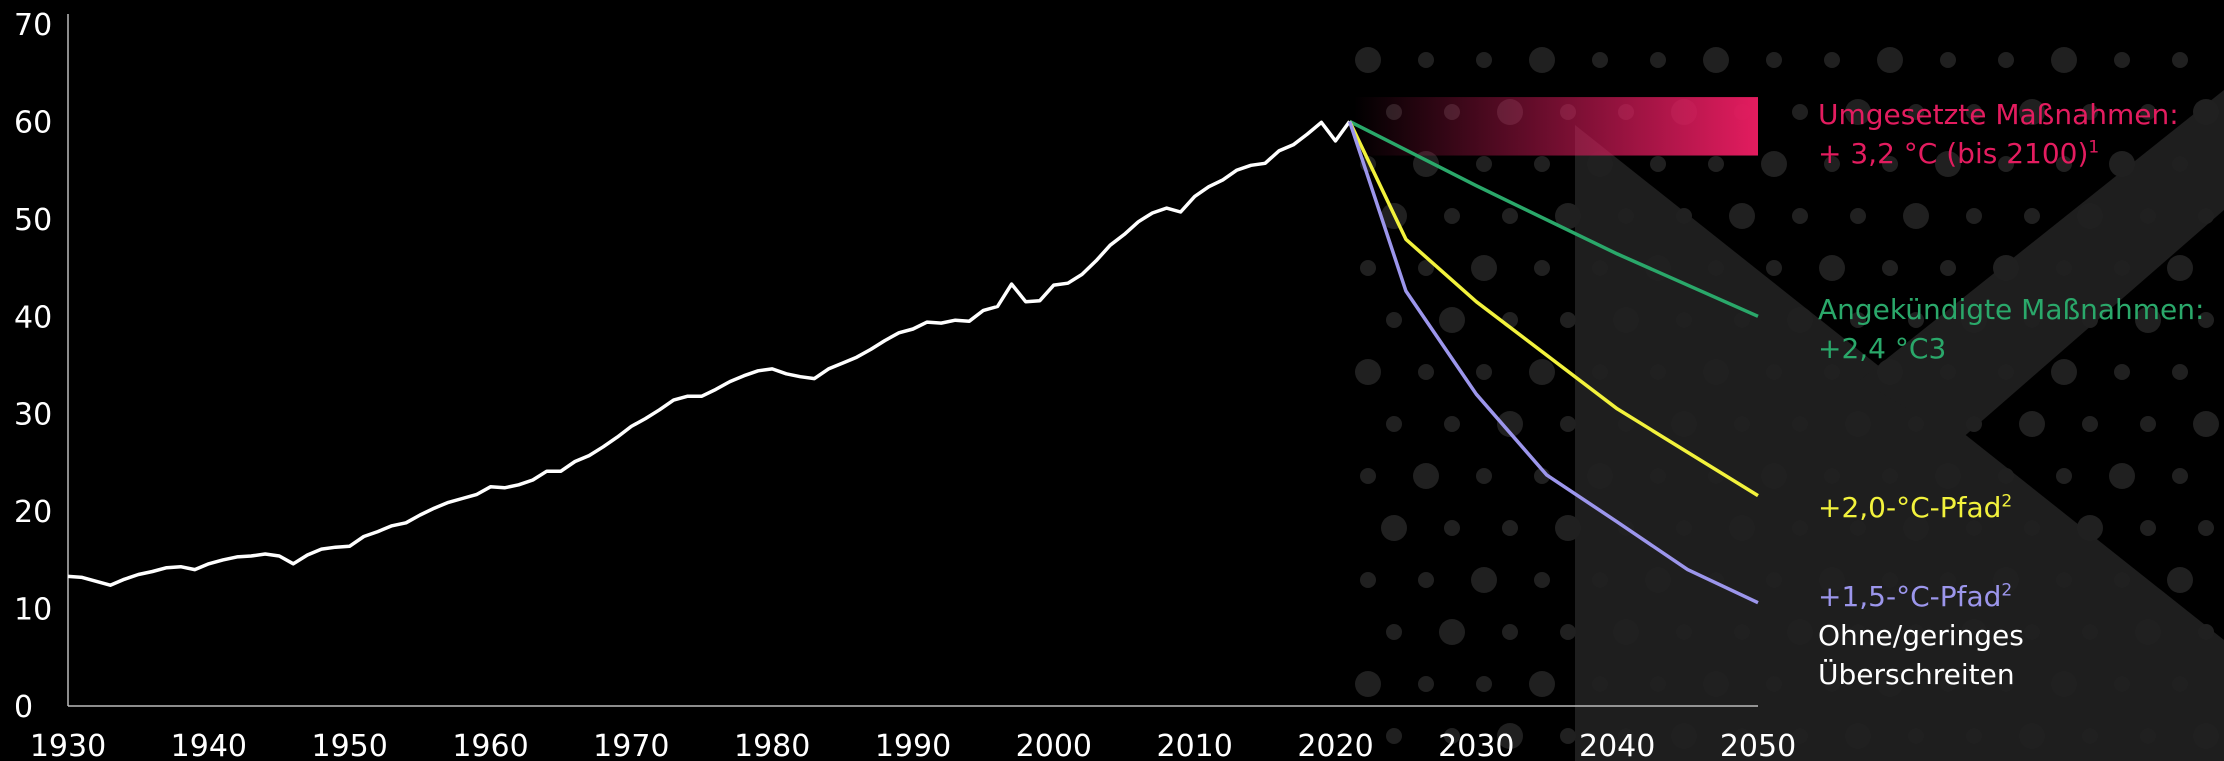  I want to click on label-1-5-text: +1,5-°C-Pfad, so click(1910, 596).